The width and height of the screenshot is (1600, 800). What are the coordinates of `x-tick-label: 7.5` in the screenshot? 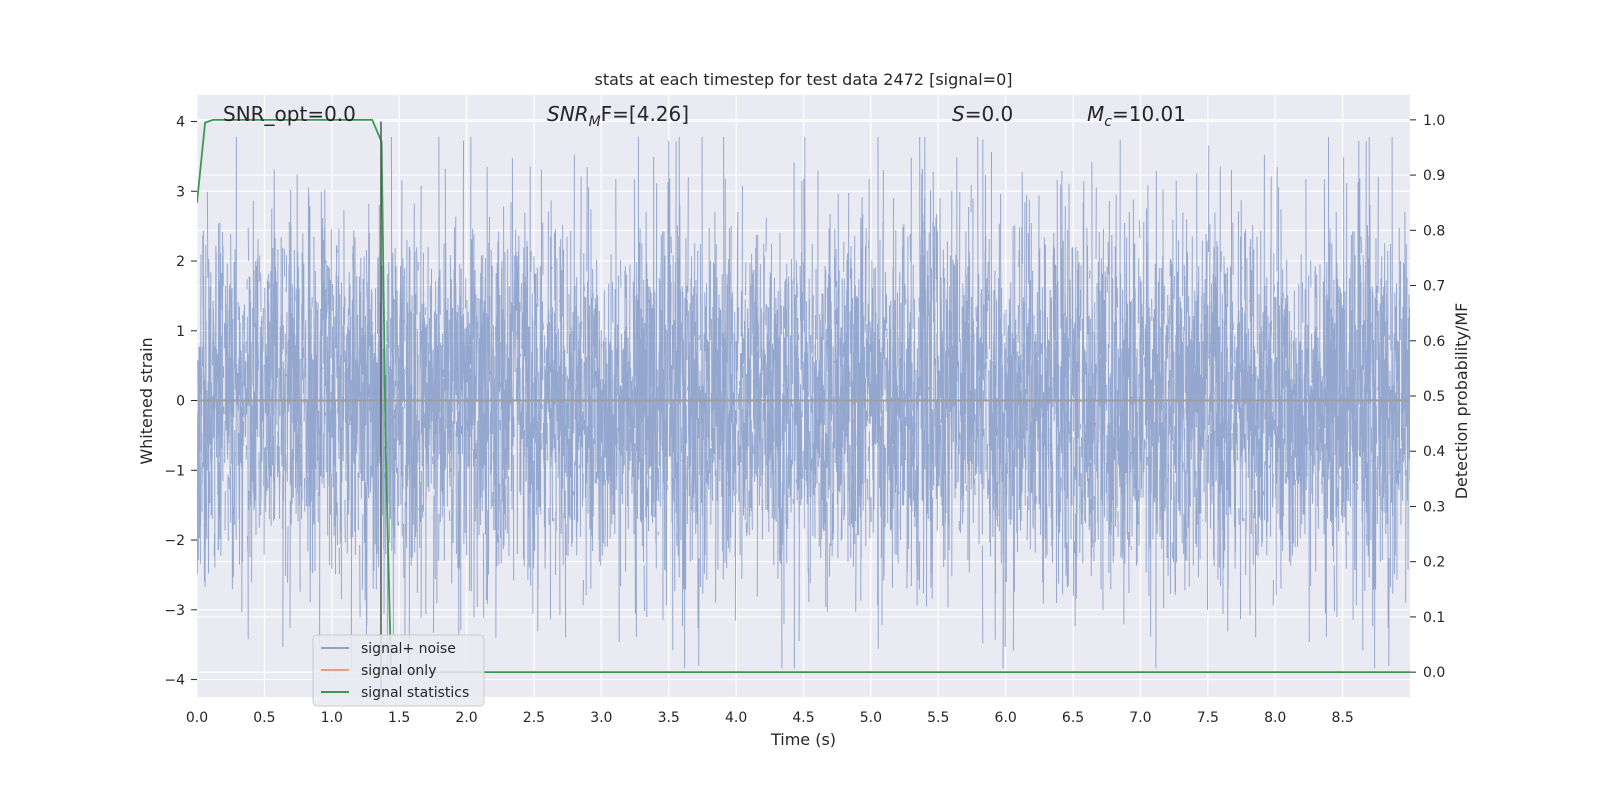 It's located at (1208, 718).